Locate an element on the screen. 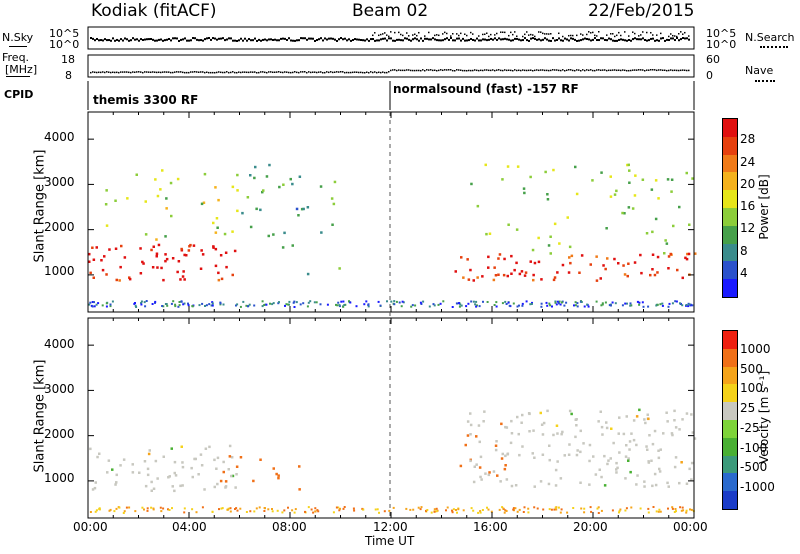  nsearch-legend-line is located at coordinates (774, 47).